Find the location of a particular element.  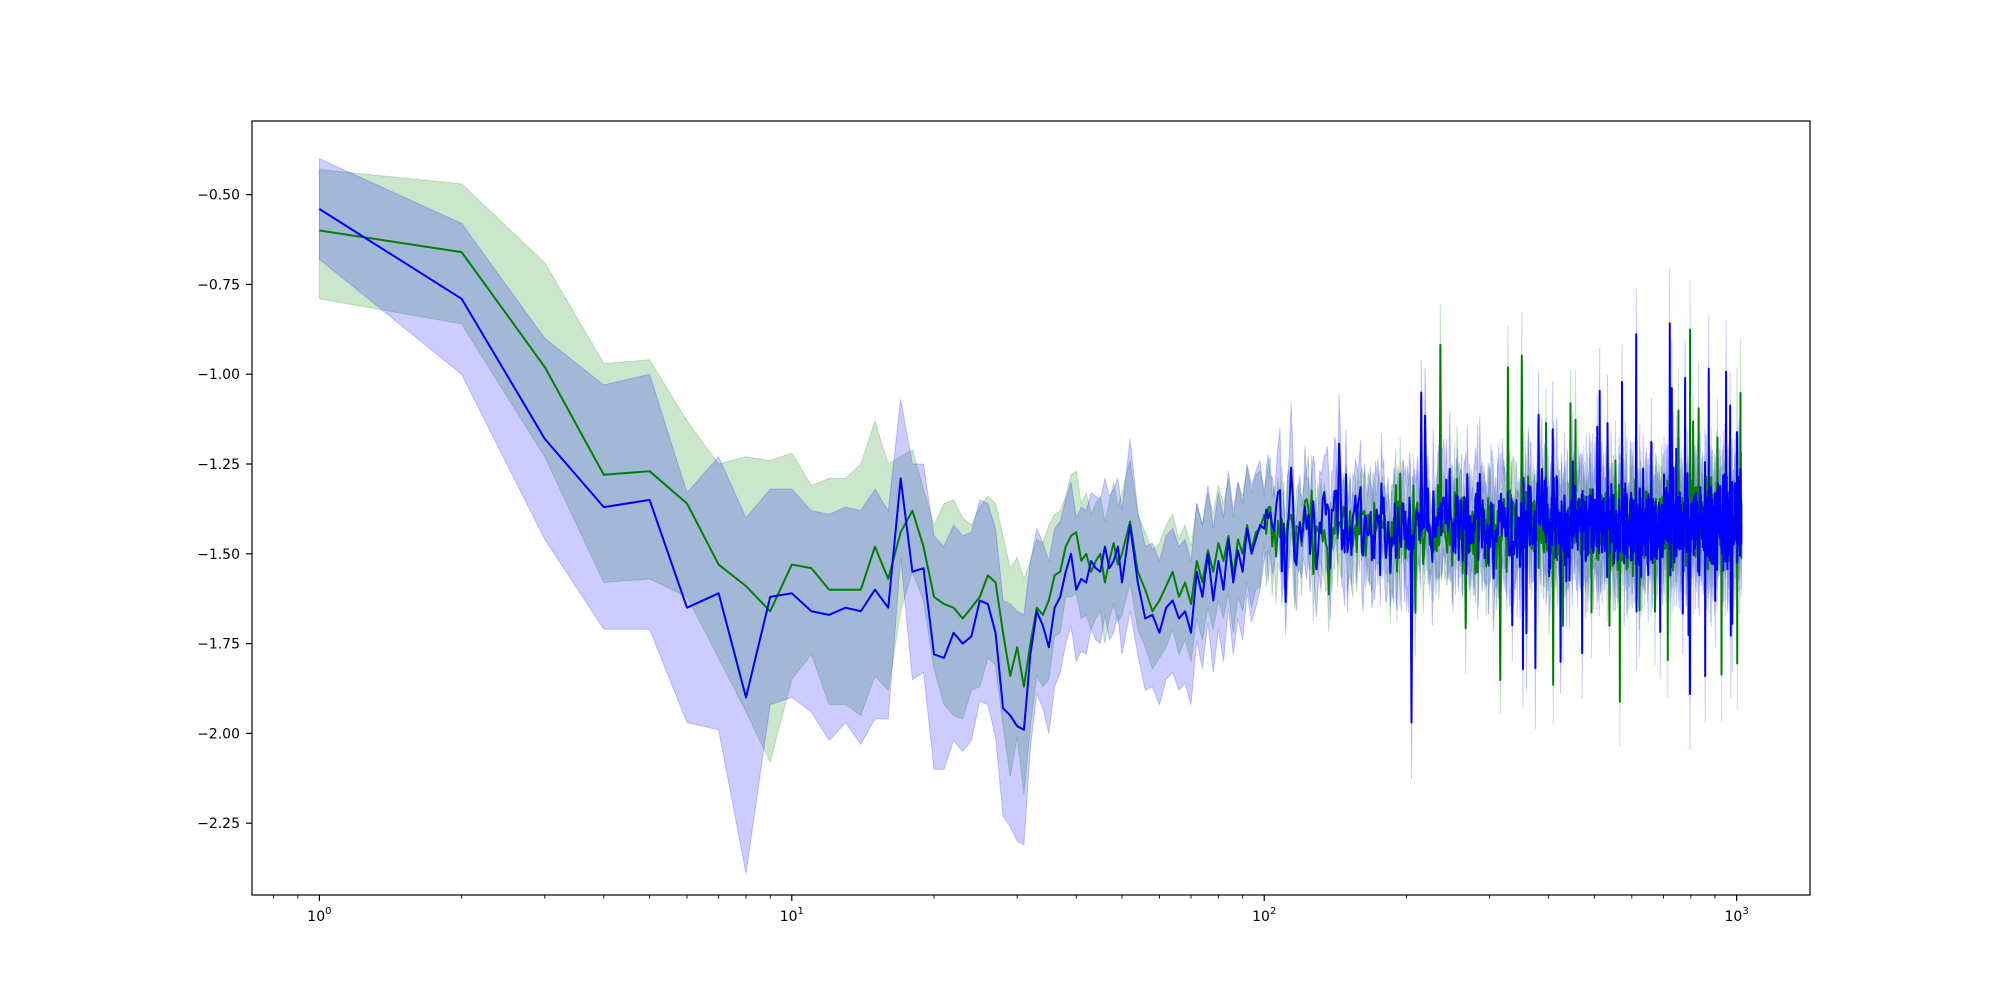

x-tick-label: 10² is located at coordinates (1264, 915).